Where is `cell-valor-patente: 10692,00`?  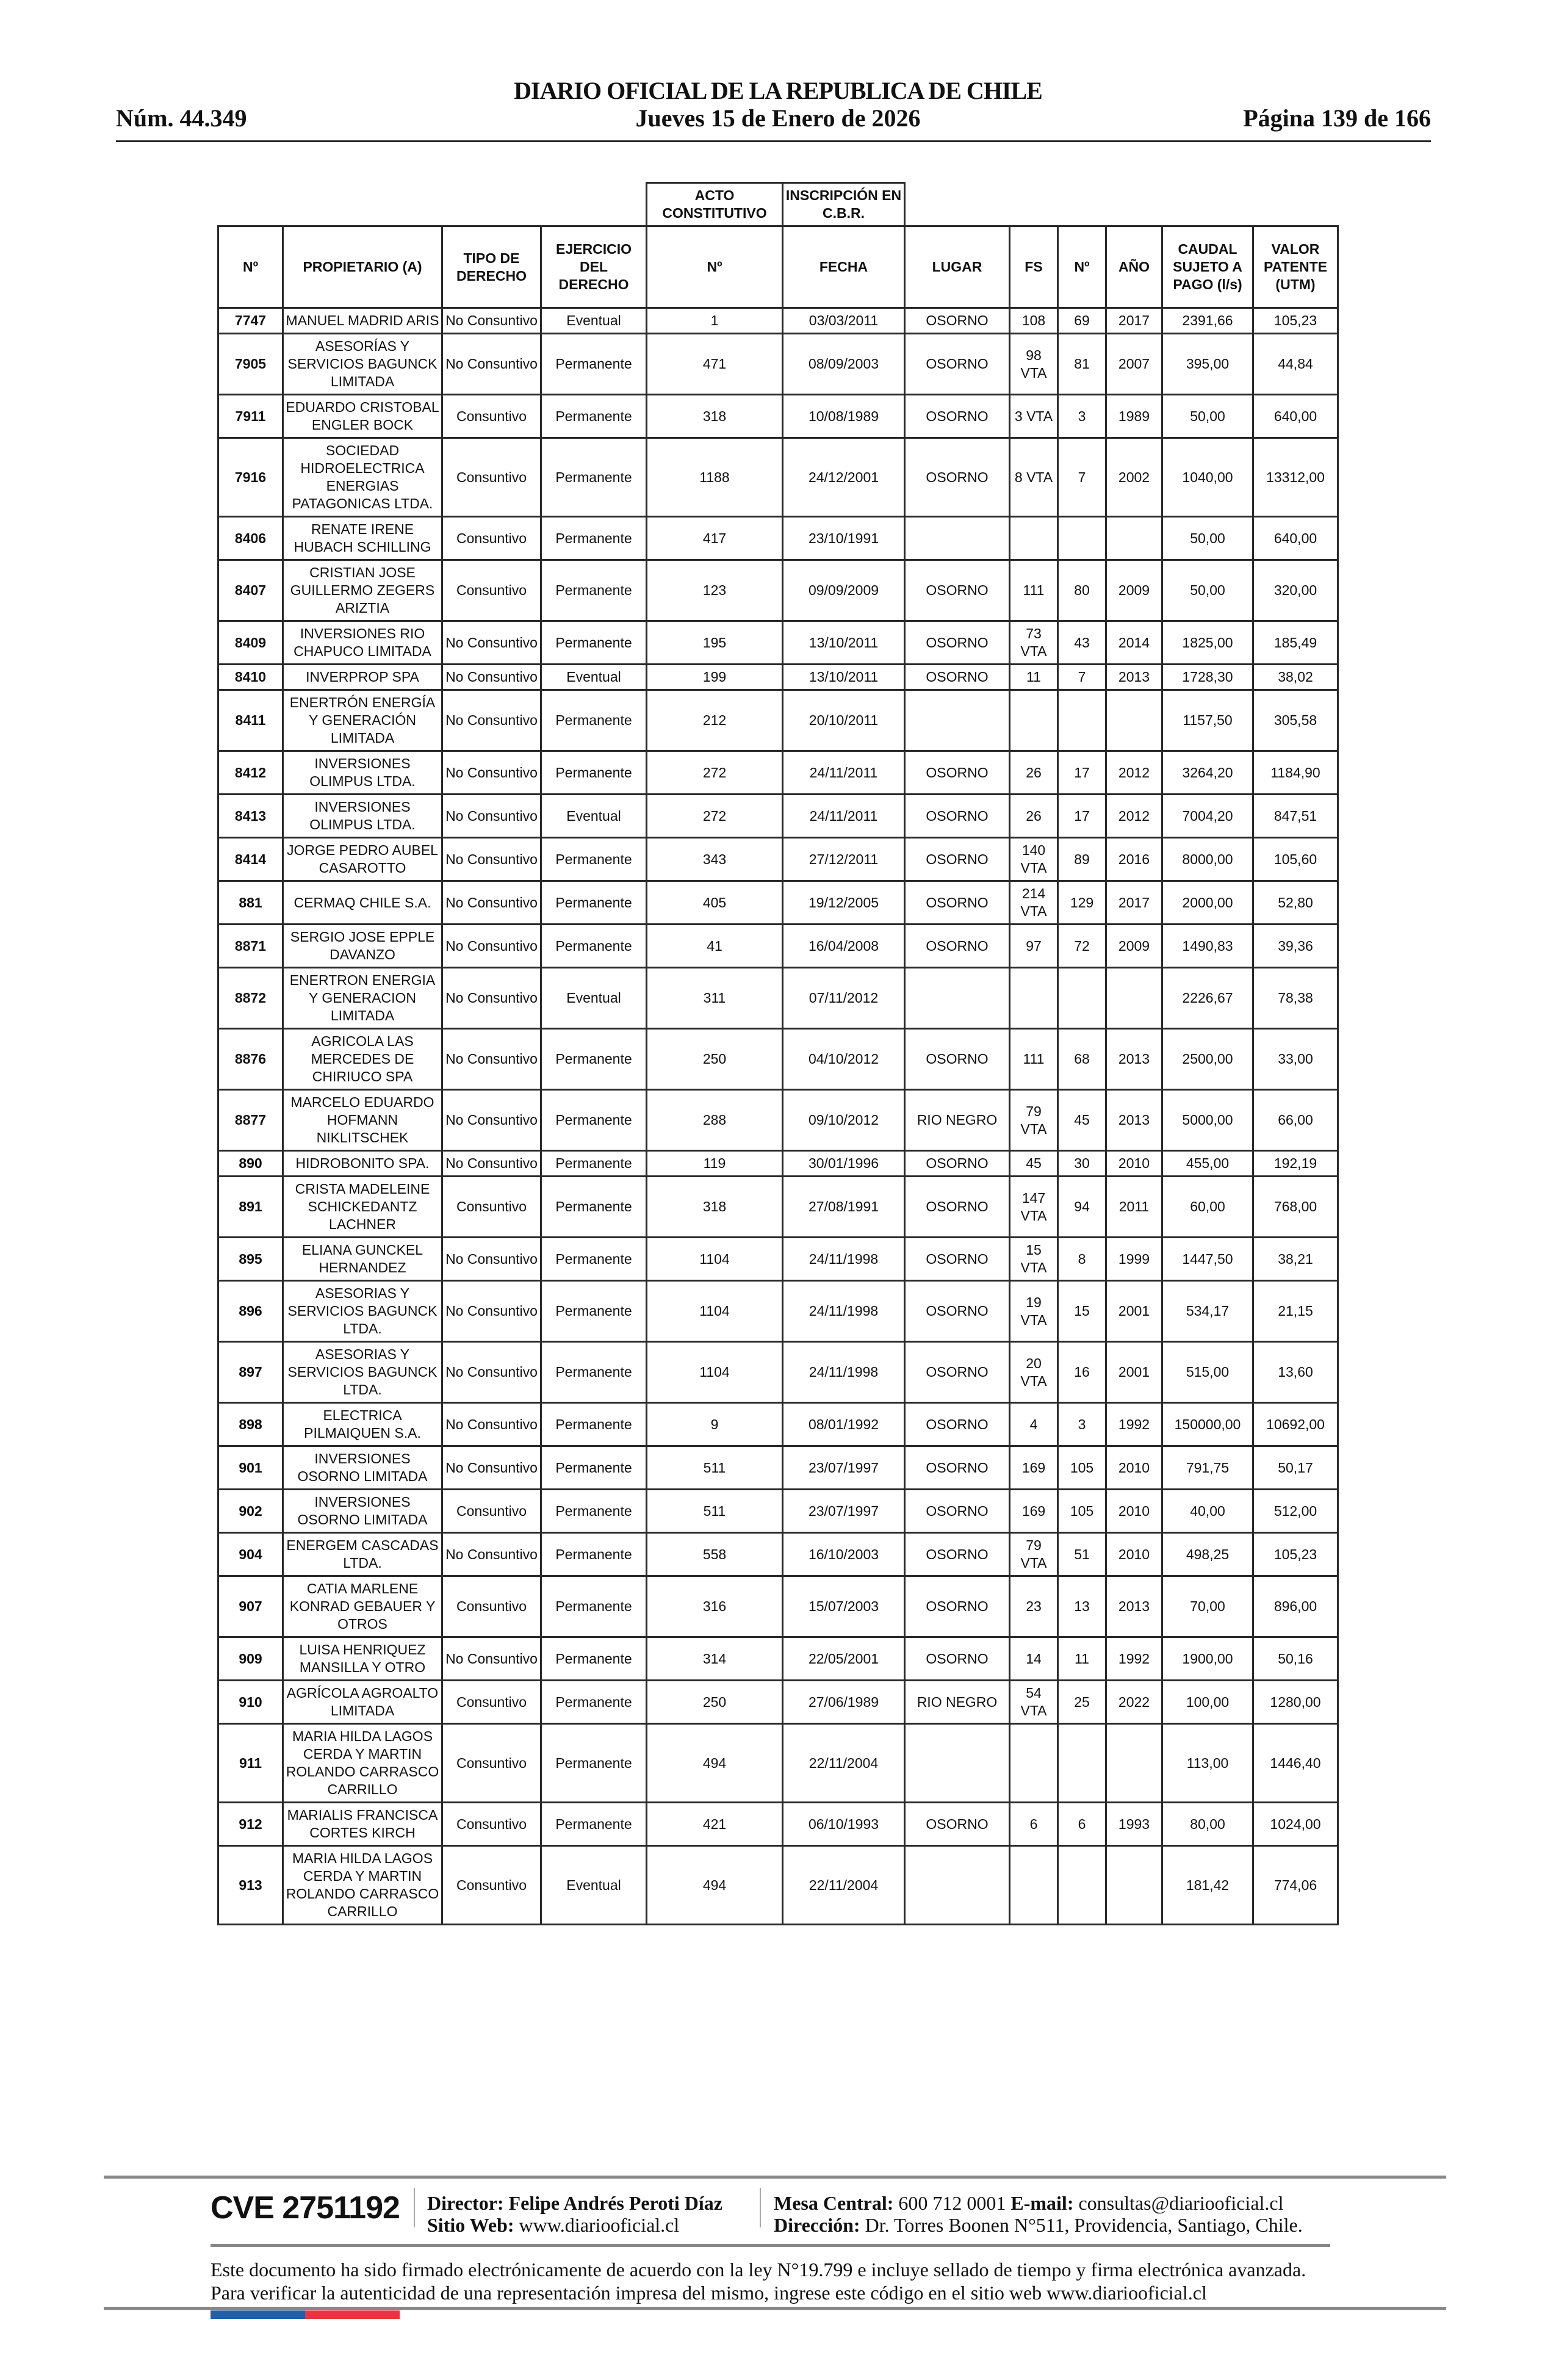 cell-valor-patente: 10692,00 is located at coordinates (1295, 1424).